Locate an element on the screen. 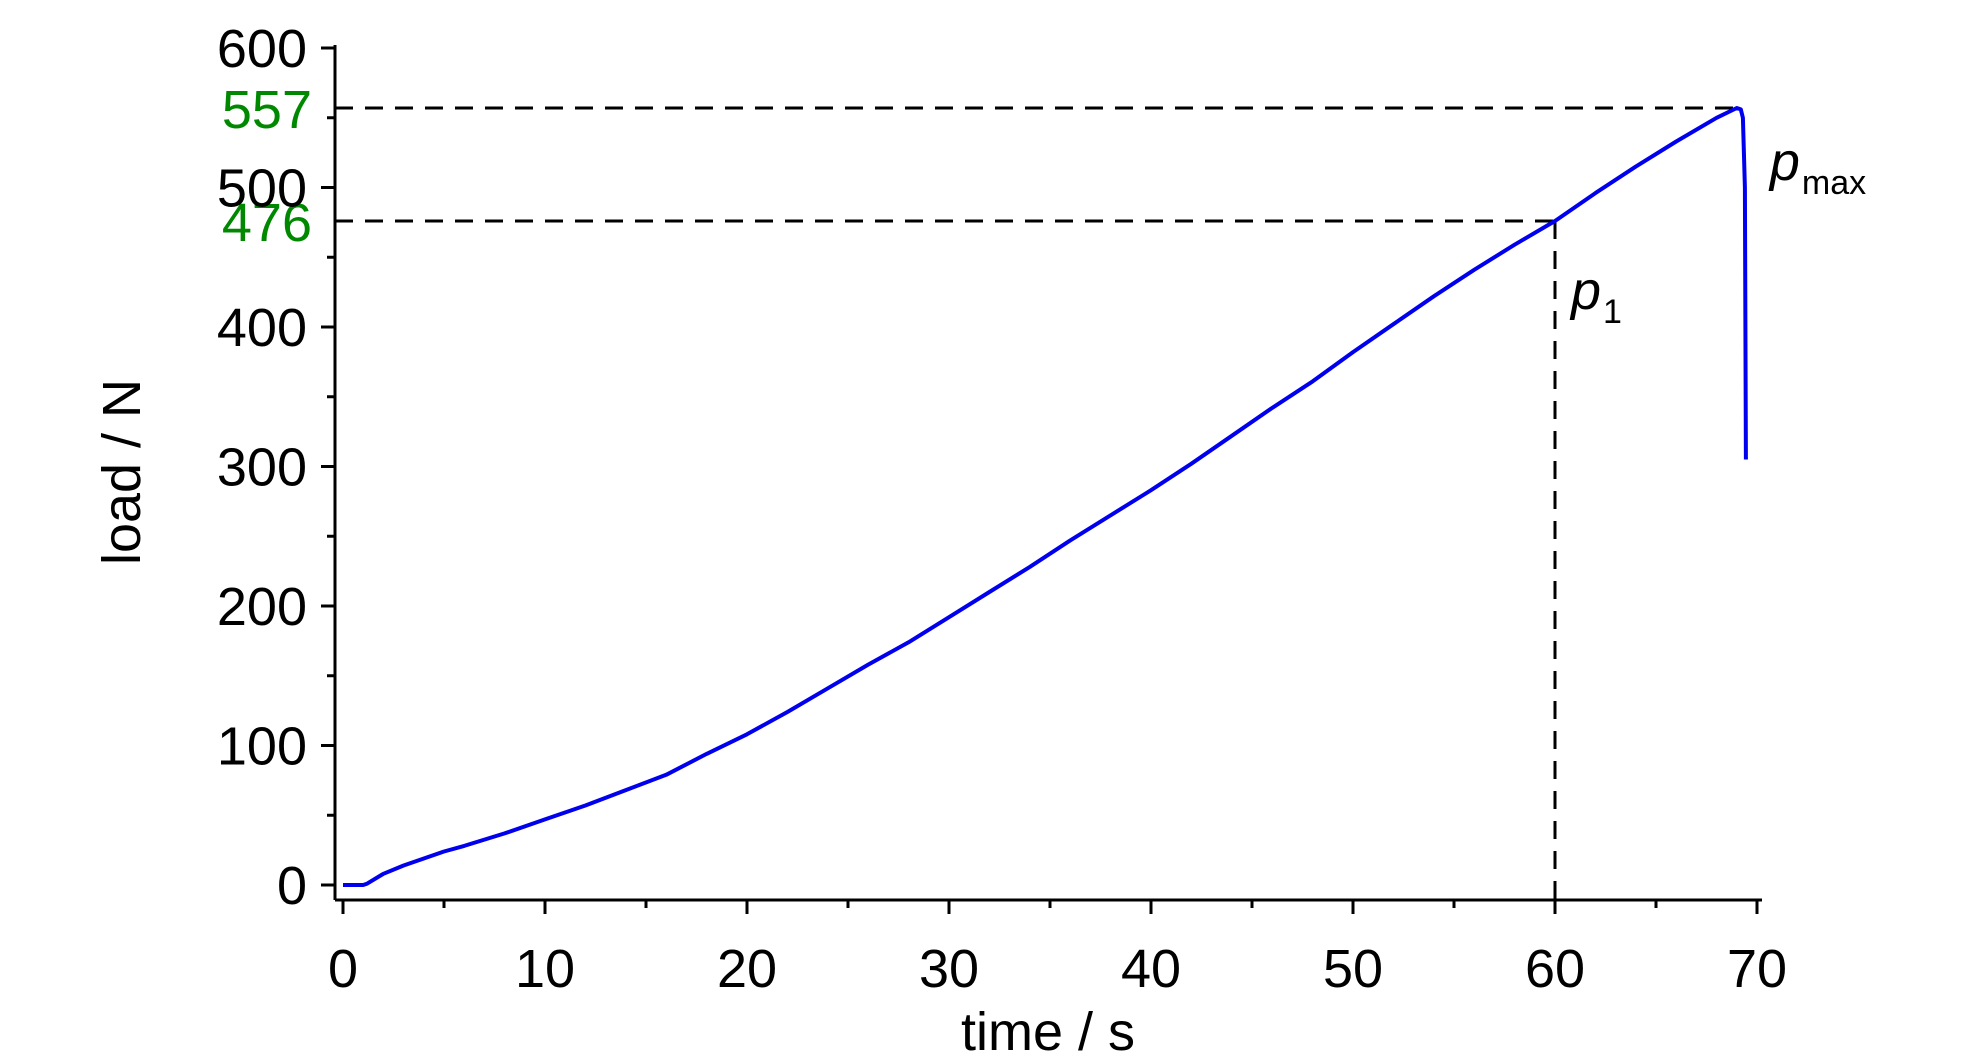  reference-value-label: 557 is located at coordinates (267, 110).